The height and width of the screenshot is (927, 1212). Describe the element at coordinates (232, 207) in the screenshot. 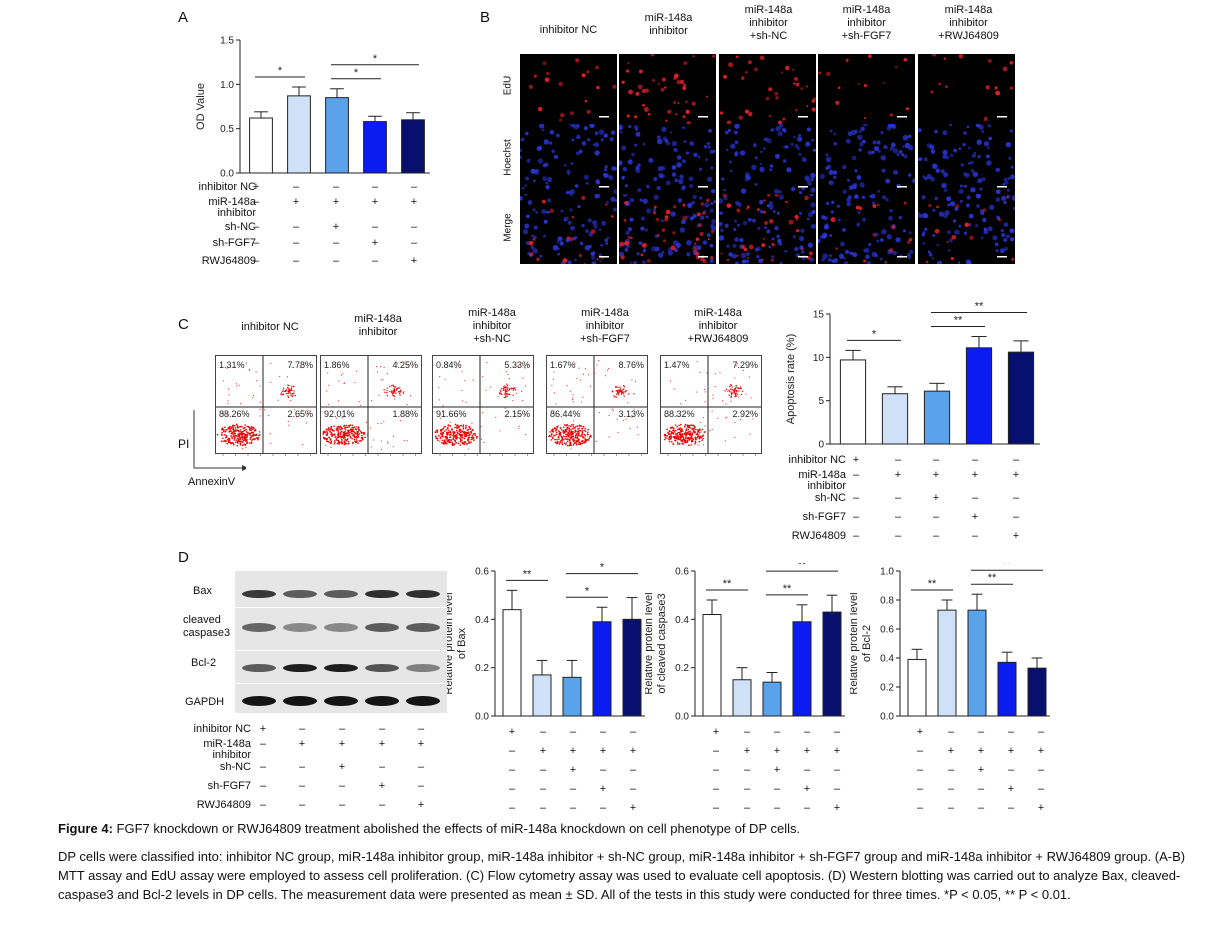

I see `treatment-label: miR-148a inhibitor` at that location.